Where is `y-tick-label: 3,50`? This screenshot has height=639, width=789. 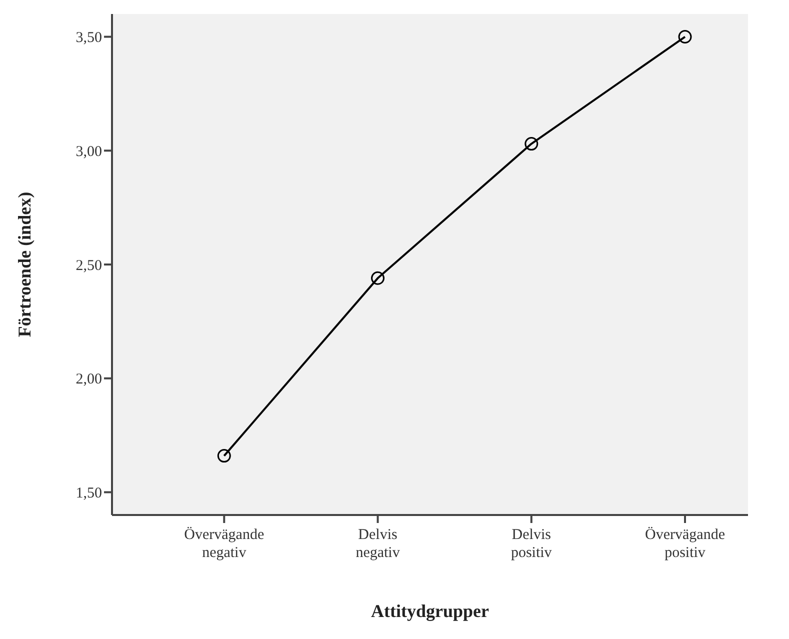
y-tick-label: 3,50 is located at coordinates (89, 38).